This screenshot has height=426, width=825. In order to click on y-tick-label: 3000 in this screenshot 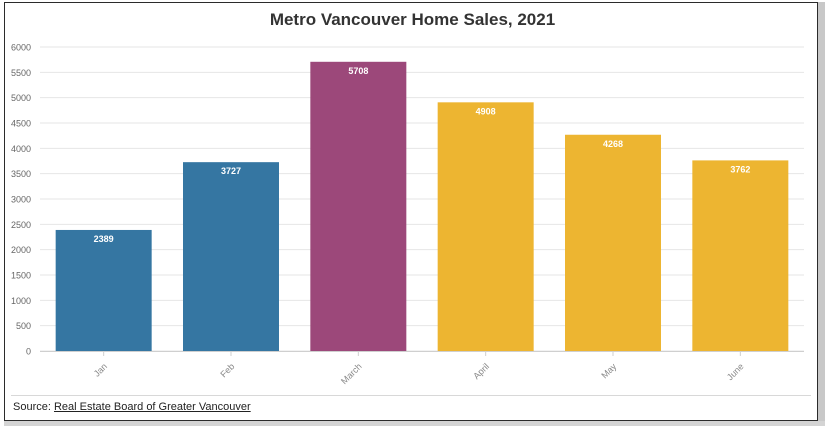, I will do `click(21, 200)`.